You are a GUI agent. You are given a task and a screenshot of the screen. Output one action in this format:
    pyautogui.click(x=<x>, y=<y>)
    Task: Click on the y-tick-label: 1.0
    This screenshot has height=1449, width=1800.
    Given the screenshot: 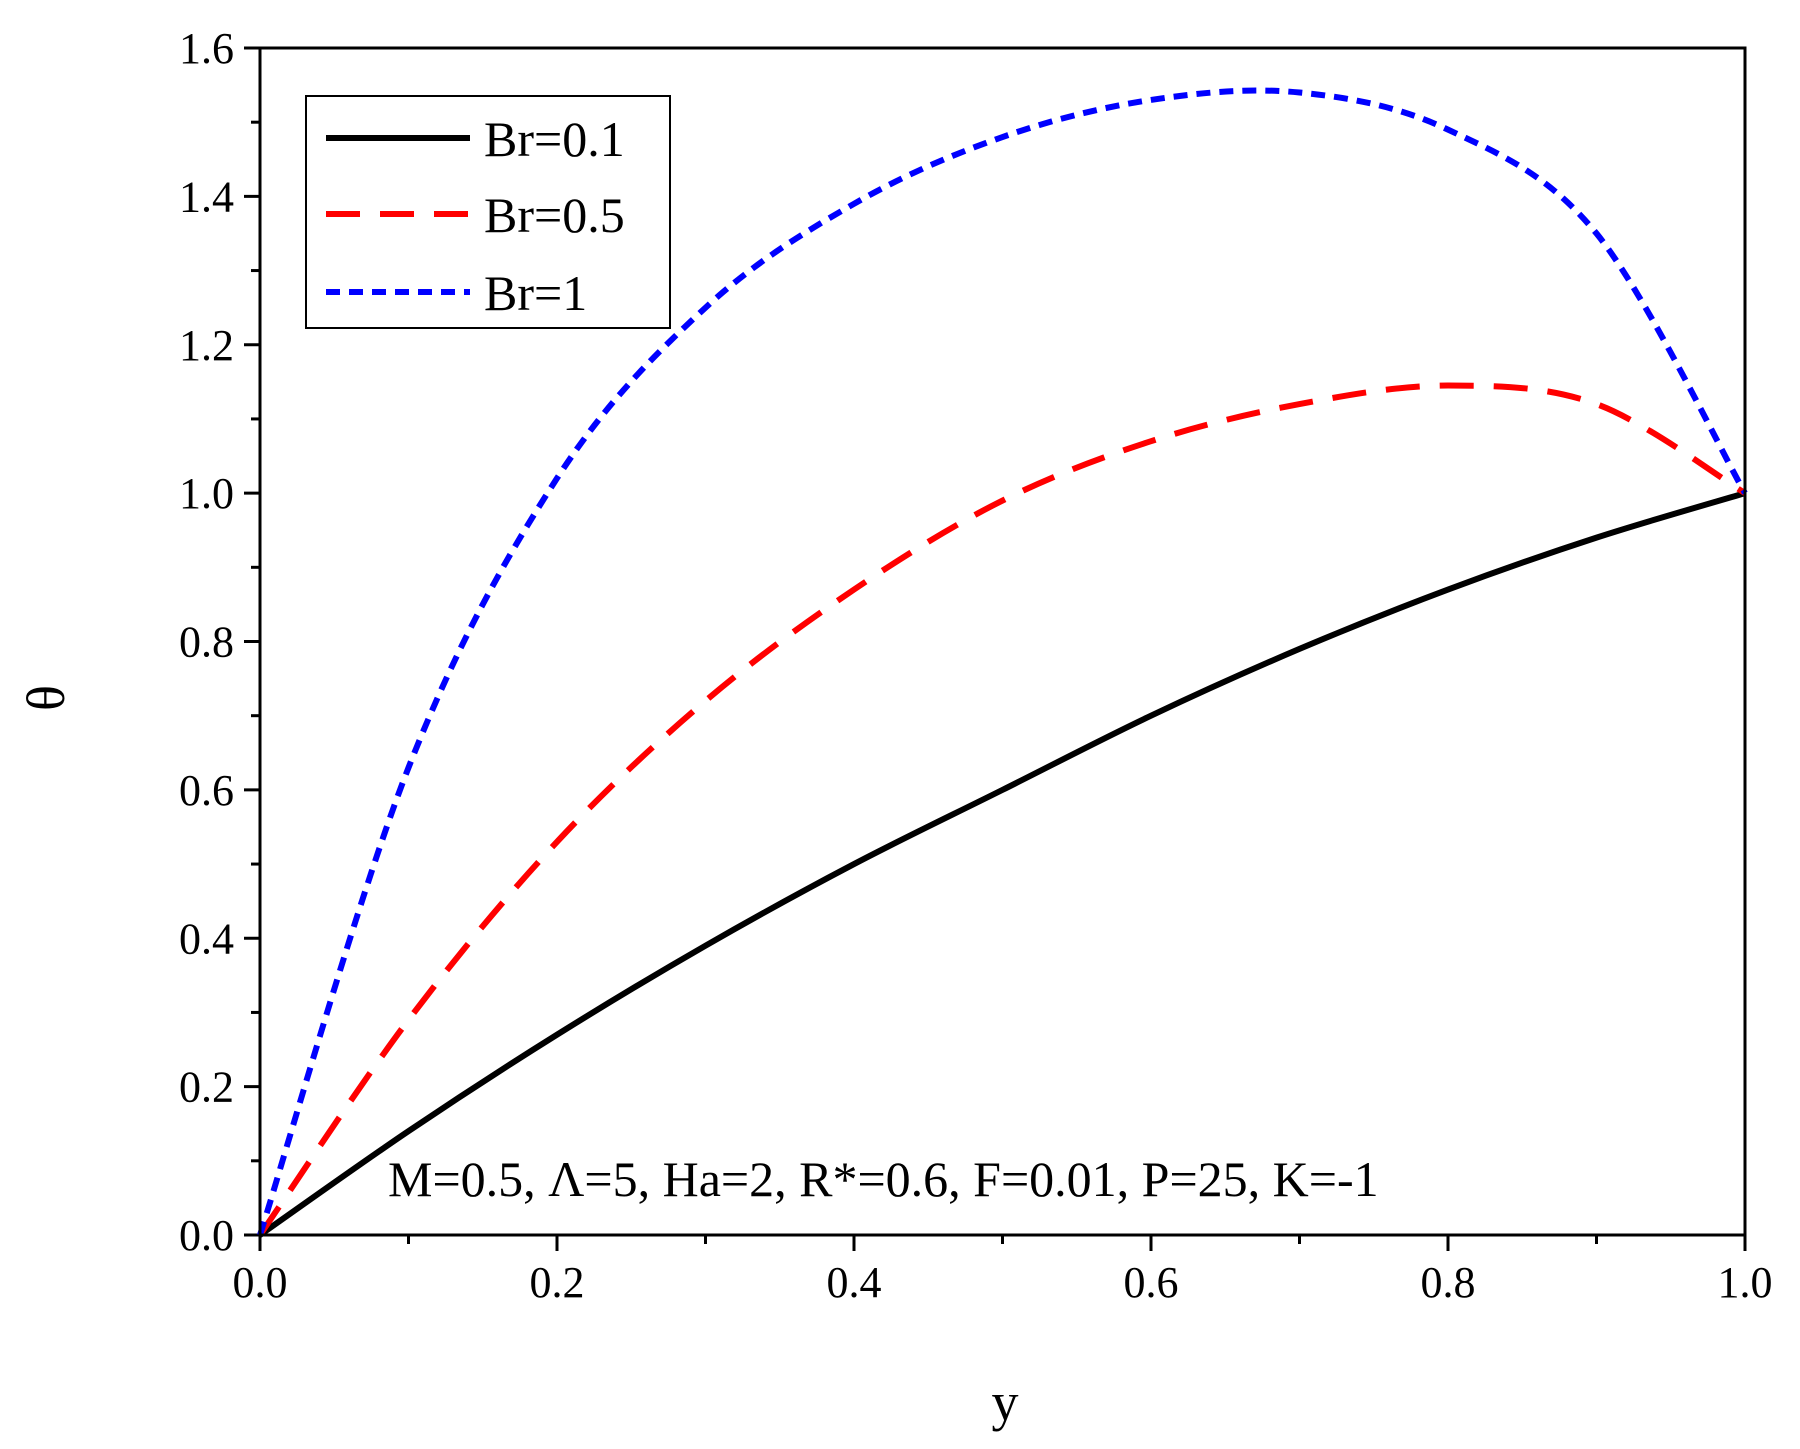 What is the action you would take?
    pyautogui.click(x=206, y=493)
    